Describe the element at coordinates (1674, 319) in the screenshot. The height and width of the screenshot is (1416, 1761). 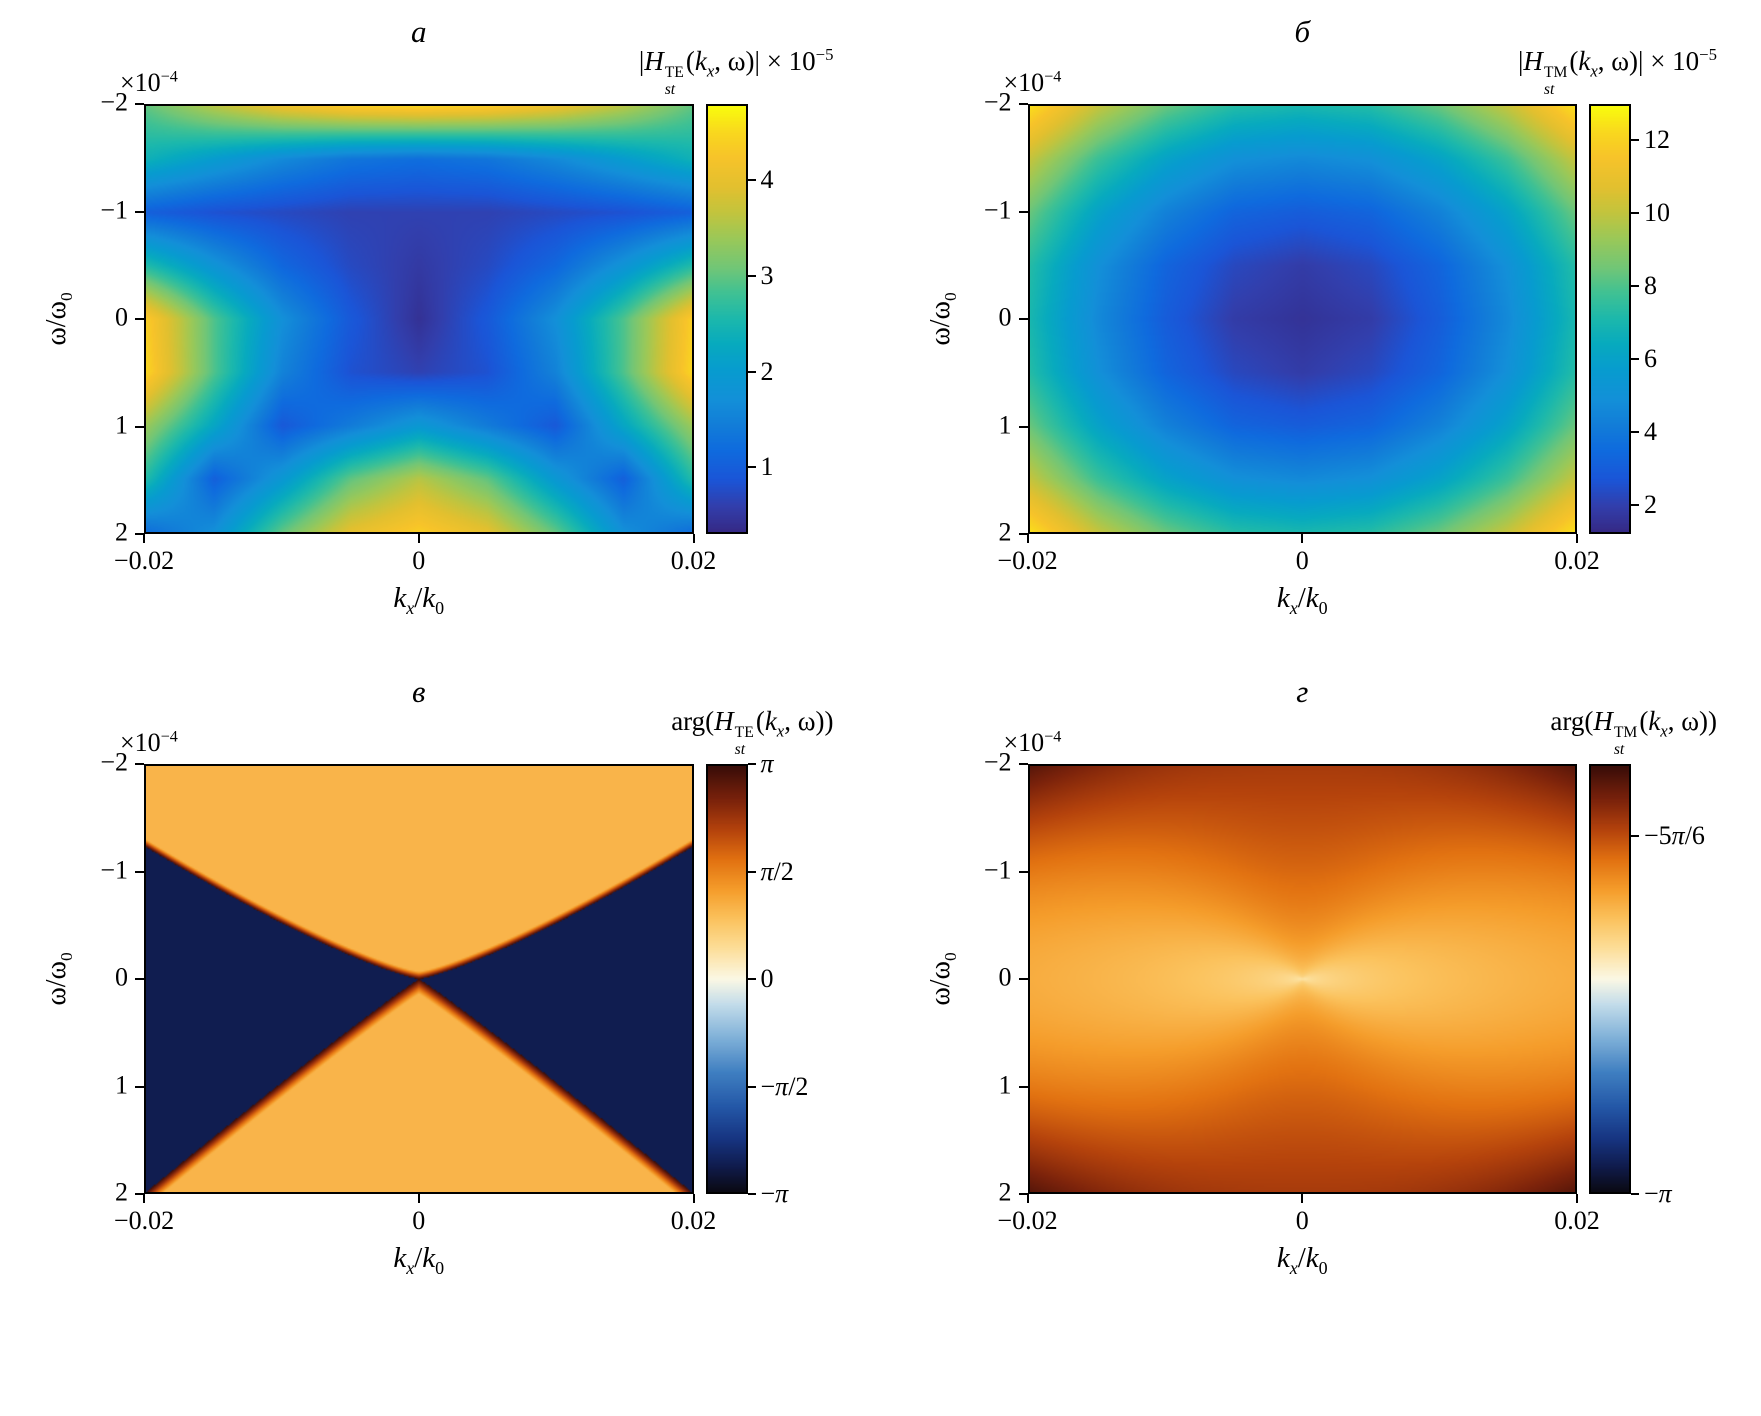
I see `colorbar-tick-labels: 2 4 6 8 10 12` at that location.